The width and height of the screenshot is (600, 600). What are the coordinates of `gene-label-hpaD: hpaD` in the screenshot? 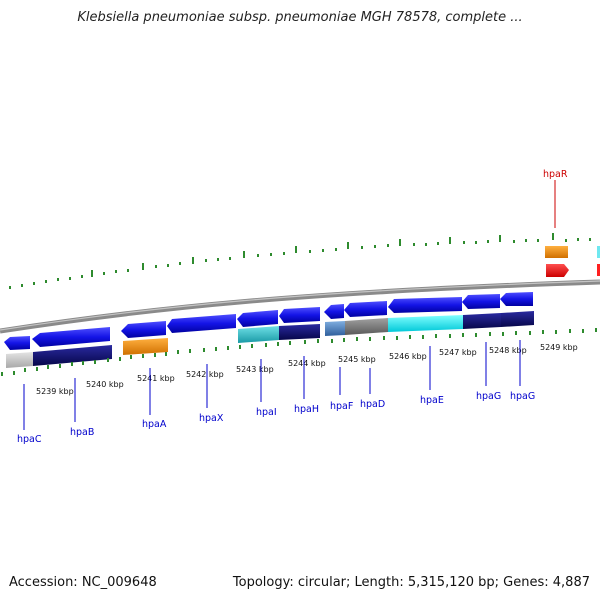 It's located at (372, 404).